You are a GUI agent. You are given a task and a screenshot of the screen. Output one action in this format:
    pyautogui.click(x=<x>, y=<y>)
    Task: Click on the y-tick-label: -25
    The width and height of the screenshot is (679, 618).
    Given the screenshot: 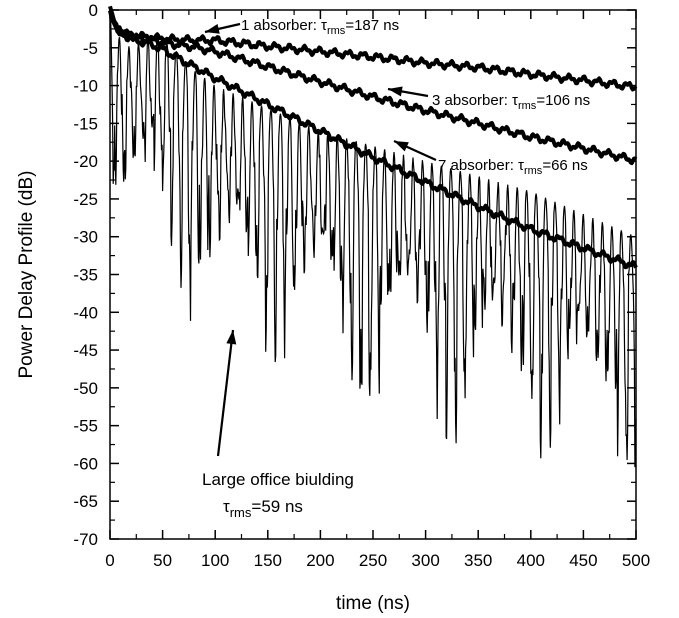 What is the action you would take?
    pyautogui.click(x=85, y=199)
    